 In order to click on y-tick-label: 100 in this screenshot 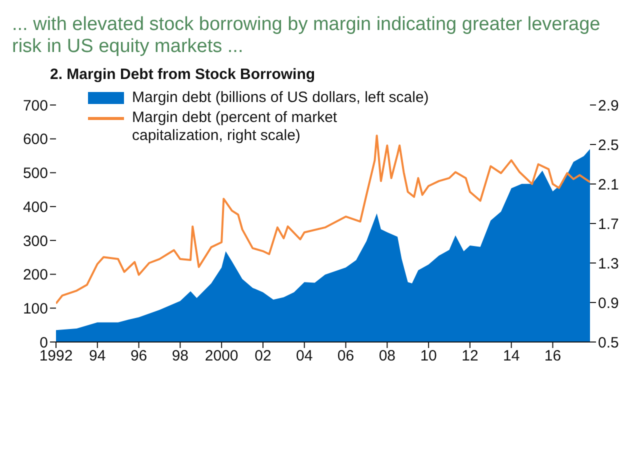, I will do `click(35, 309)`.